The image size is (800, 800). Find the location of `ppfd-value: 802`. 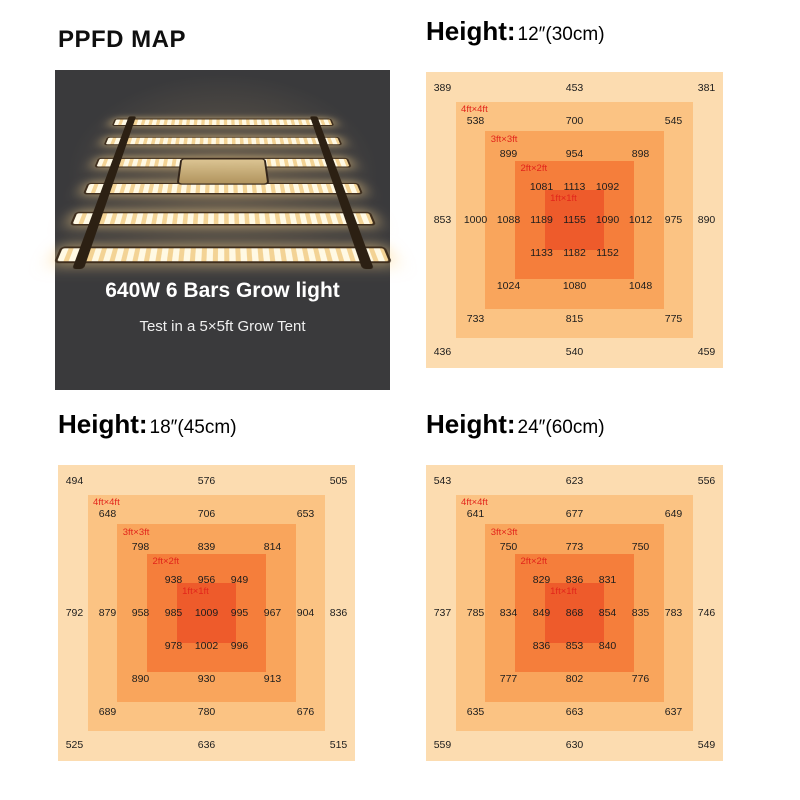

ppfd-value: 802 is located at coordinates (574, 678).